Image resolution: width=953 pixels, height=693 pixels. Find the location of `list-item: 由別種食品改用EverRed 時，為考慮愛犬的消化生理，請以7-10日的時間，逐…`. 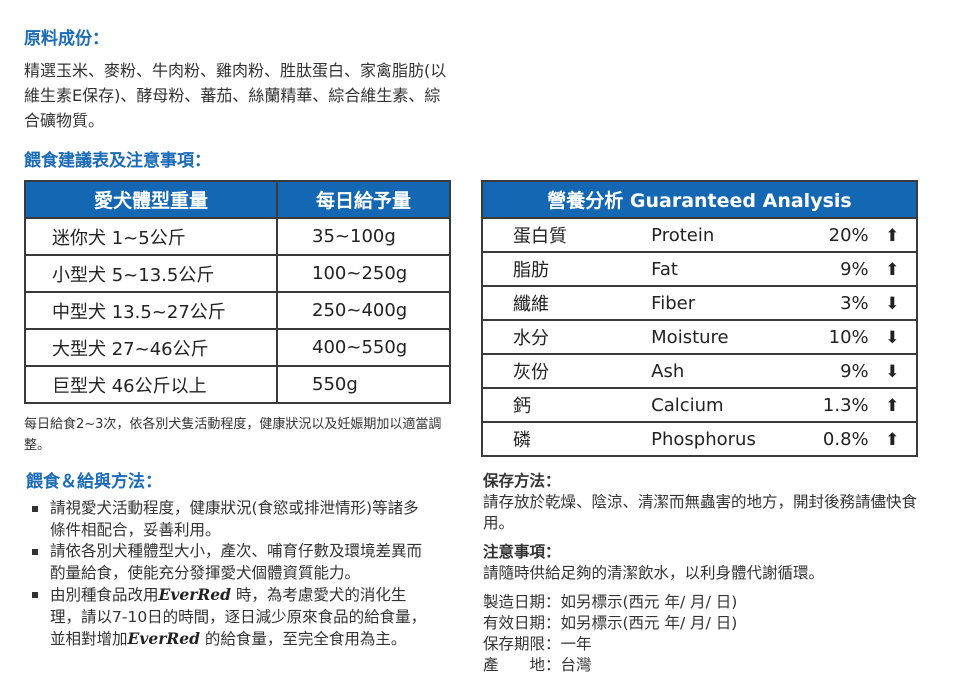

list-item: 由別種食品改用EverRed 時，為考慮愛犬的消化生理，請以7-10日的時間，逐… is located at coordinates (229, 617).